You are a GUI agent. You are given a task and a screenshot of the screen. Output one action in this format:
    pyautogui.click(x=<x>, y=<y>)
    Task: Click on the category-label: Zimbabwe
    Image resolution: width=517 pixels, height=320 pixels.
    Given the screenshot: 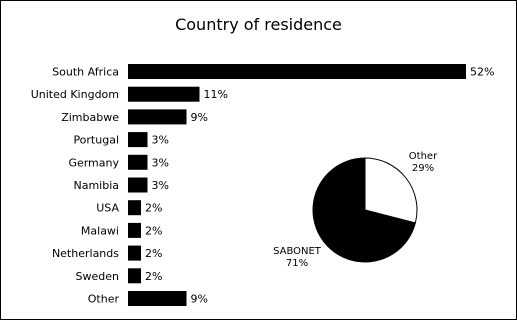 What is the action you would take?
    pyautogui.click(x=90, y=117)
    